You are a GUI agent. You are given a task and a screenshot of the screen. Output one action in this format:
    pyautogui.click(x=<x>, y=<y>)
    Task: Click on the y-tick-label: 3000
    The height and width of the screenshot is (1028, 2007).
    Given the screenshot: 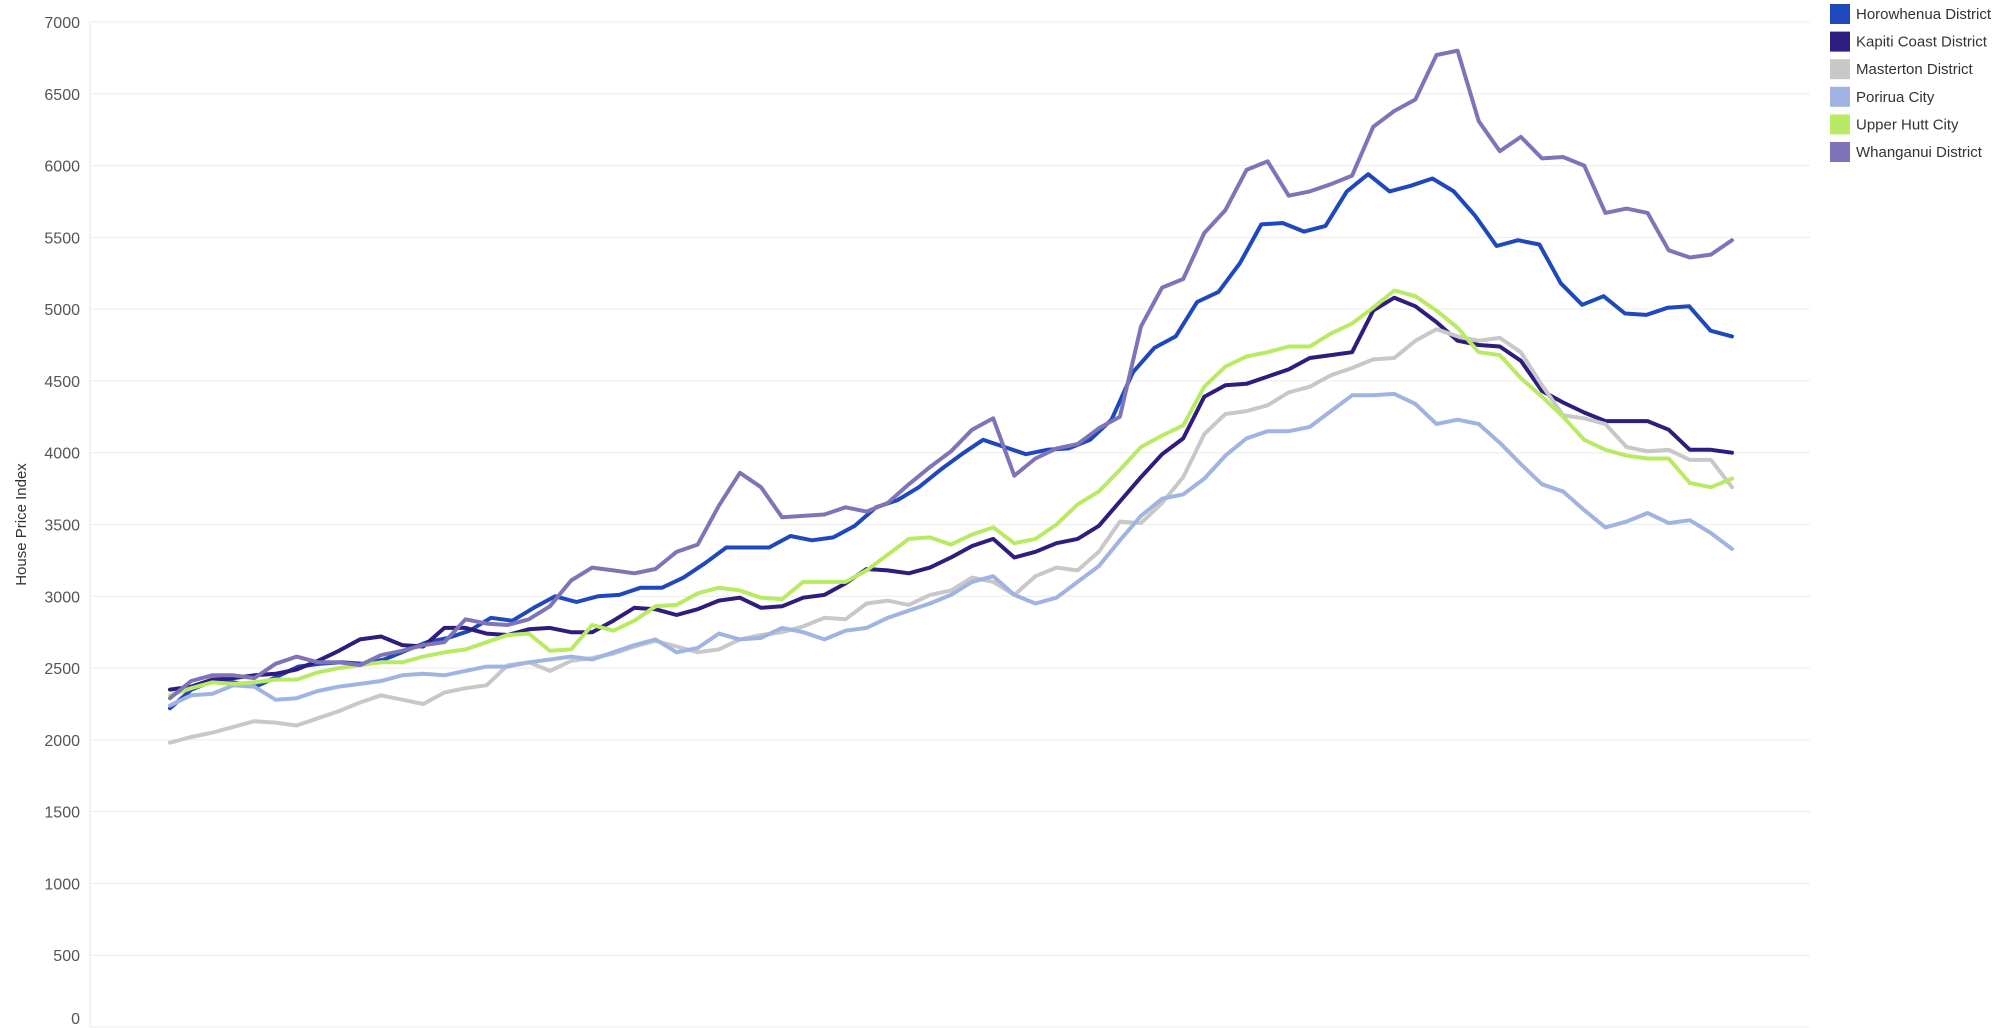 What is the action you would take?
    pyautogui.click(x=62, y=597)
    